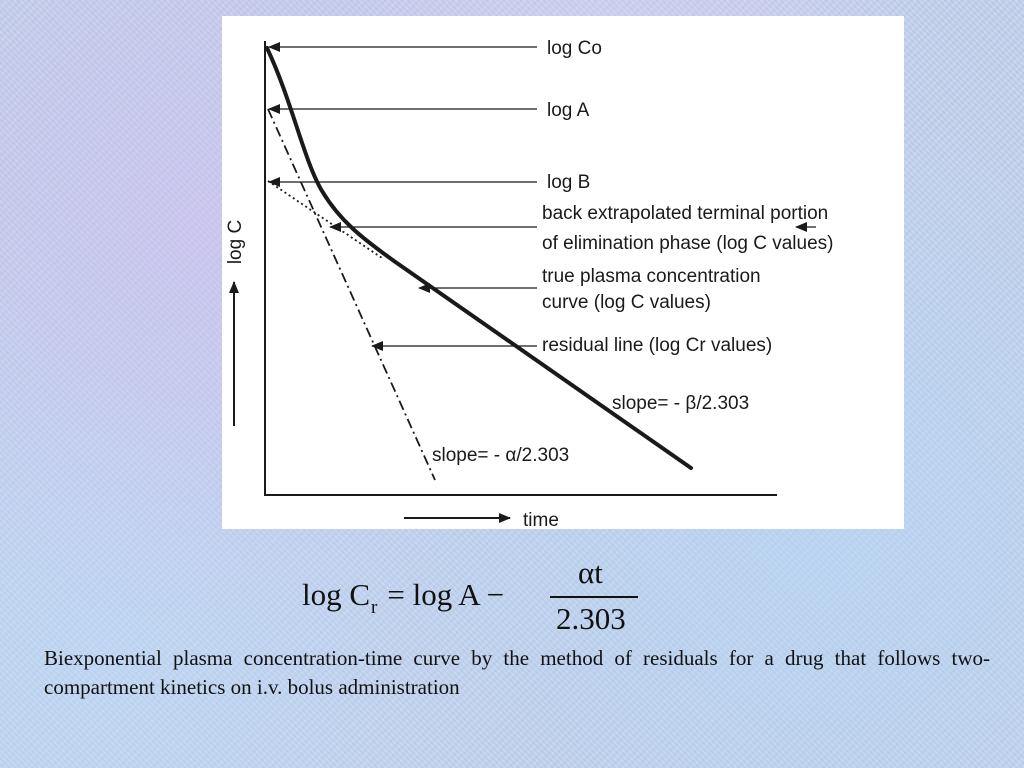 The height and width of the screenshot is (768, 1024). I want to click on log-a-label: log A, so click(568, 110).